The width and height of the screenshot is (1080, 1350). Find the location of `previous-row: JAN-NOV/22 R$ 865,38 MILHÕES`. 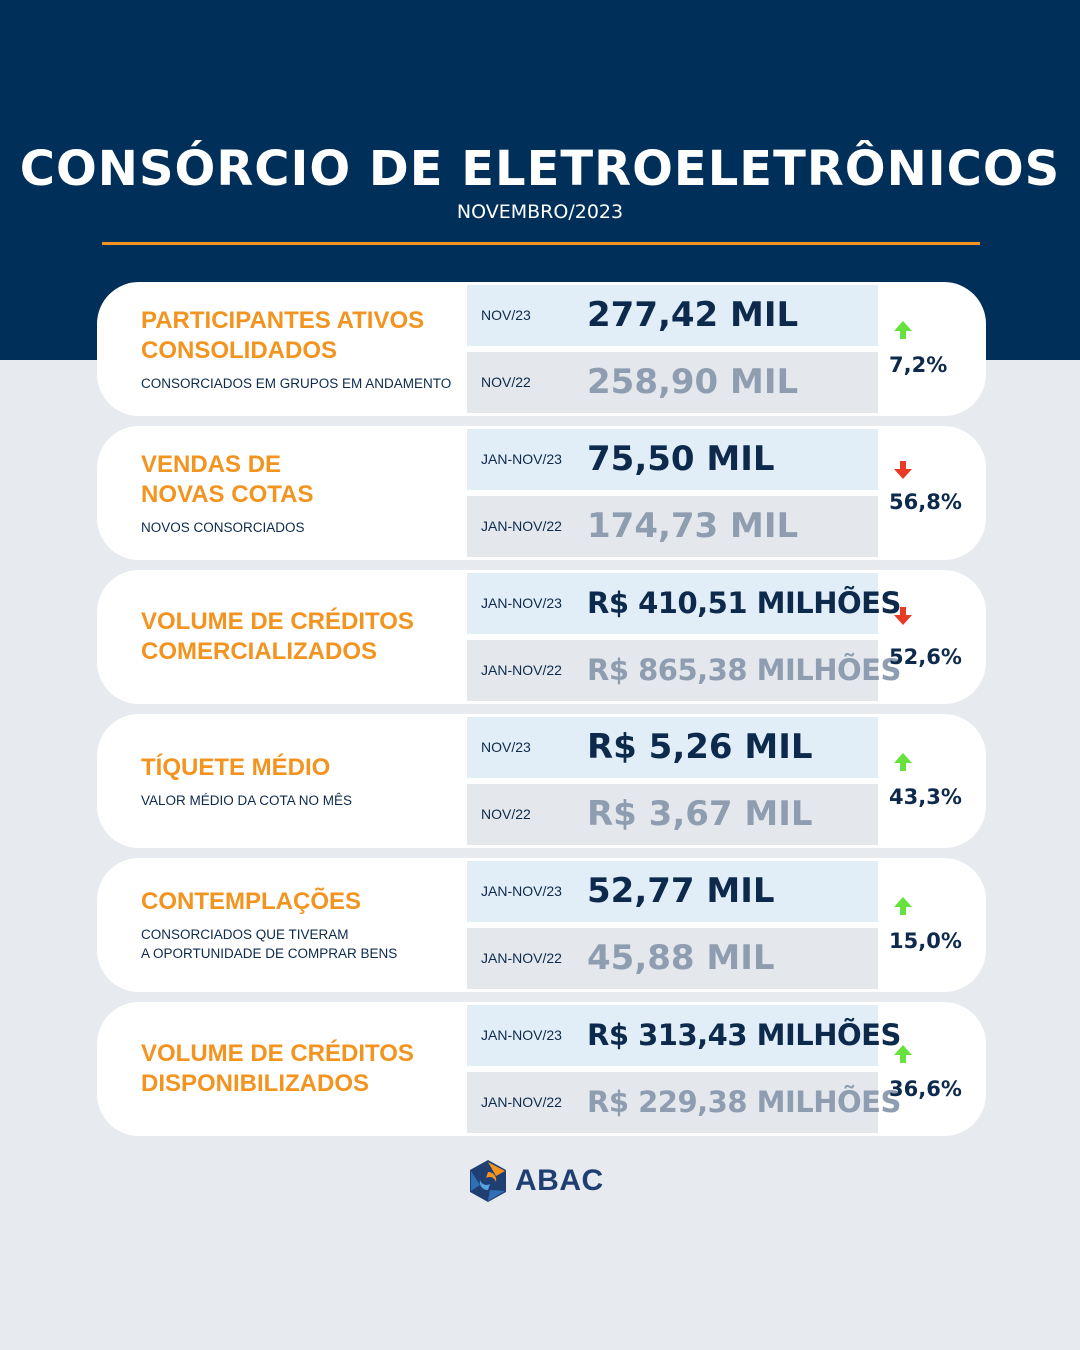

previous-row: JAN-NOV/22 R$ 865,38 MILHÕES is located at coordinates (684, 670).